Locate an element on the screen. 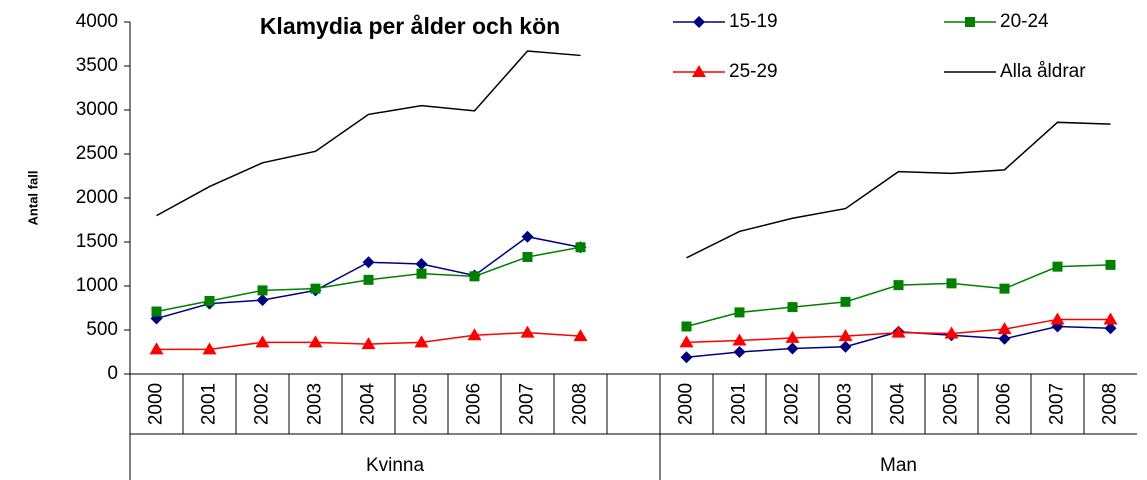 This screenshot has height=480, width=1147. legend-label: 20-24 is located at coordinates (1024, 21).